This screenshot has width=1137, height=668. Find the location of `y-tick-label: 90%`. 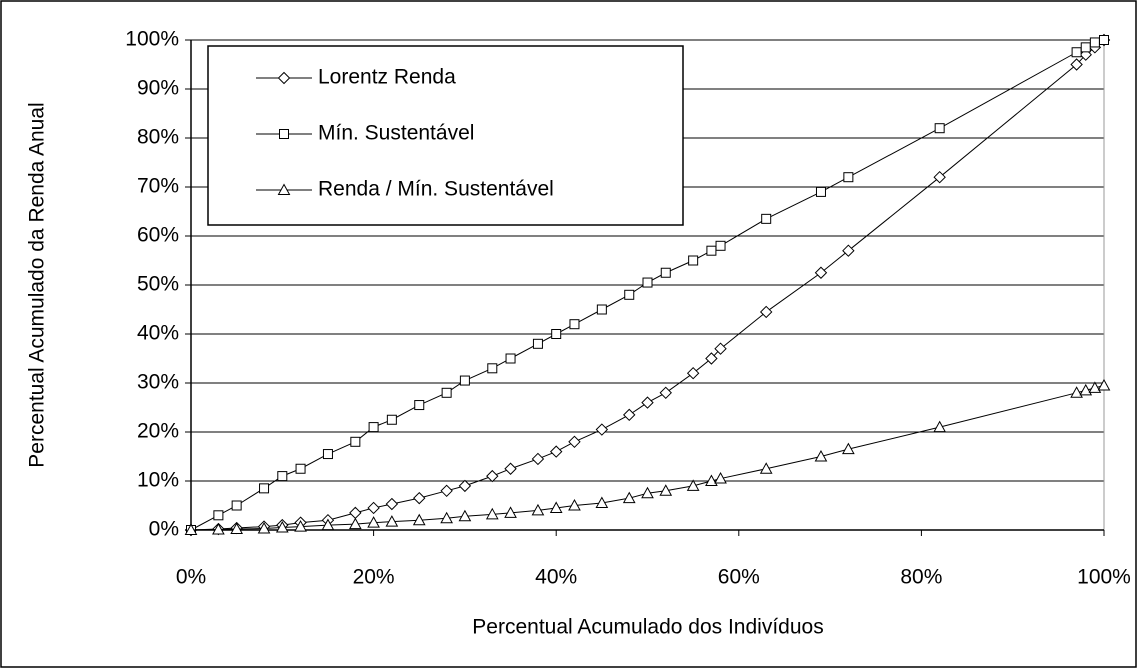

y-tick-label: 90% is located at coordinates (158, 88).